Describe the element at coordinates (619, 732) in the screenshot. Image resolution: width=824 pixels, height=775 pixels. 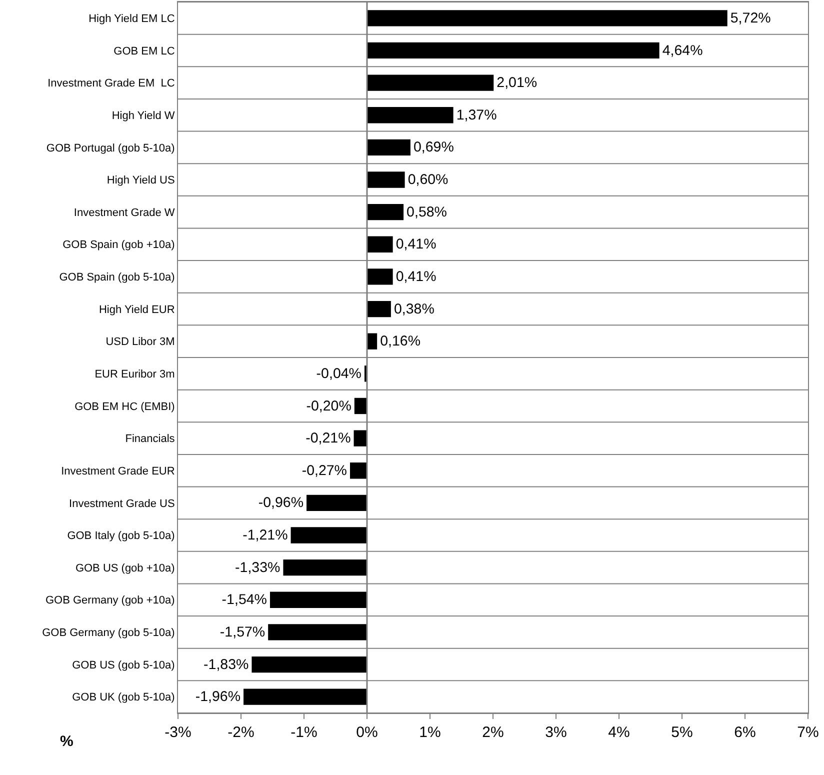
I see `x-tick-label: 4%` at that location.